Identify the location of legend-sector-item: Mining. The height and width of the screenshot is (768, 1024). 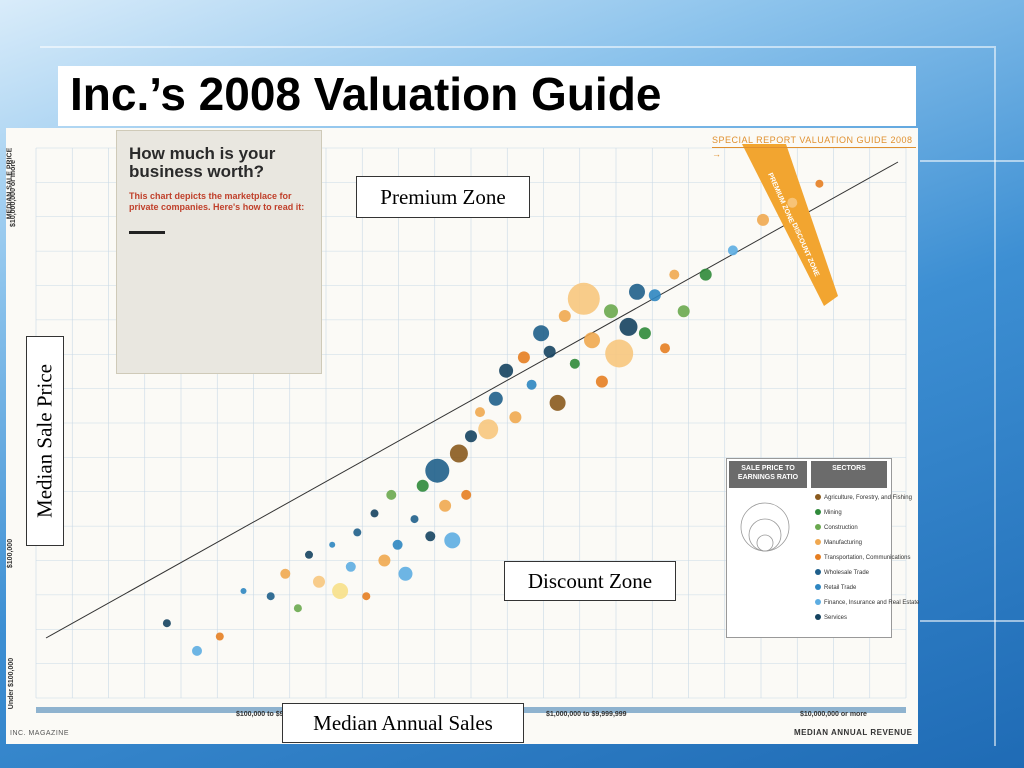
(828, 513).